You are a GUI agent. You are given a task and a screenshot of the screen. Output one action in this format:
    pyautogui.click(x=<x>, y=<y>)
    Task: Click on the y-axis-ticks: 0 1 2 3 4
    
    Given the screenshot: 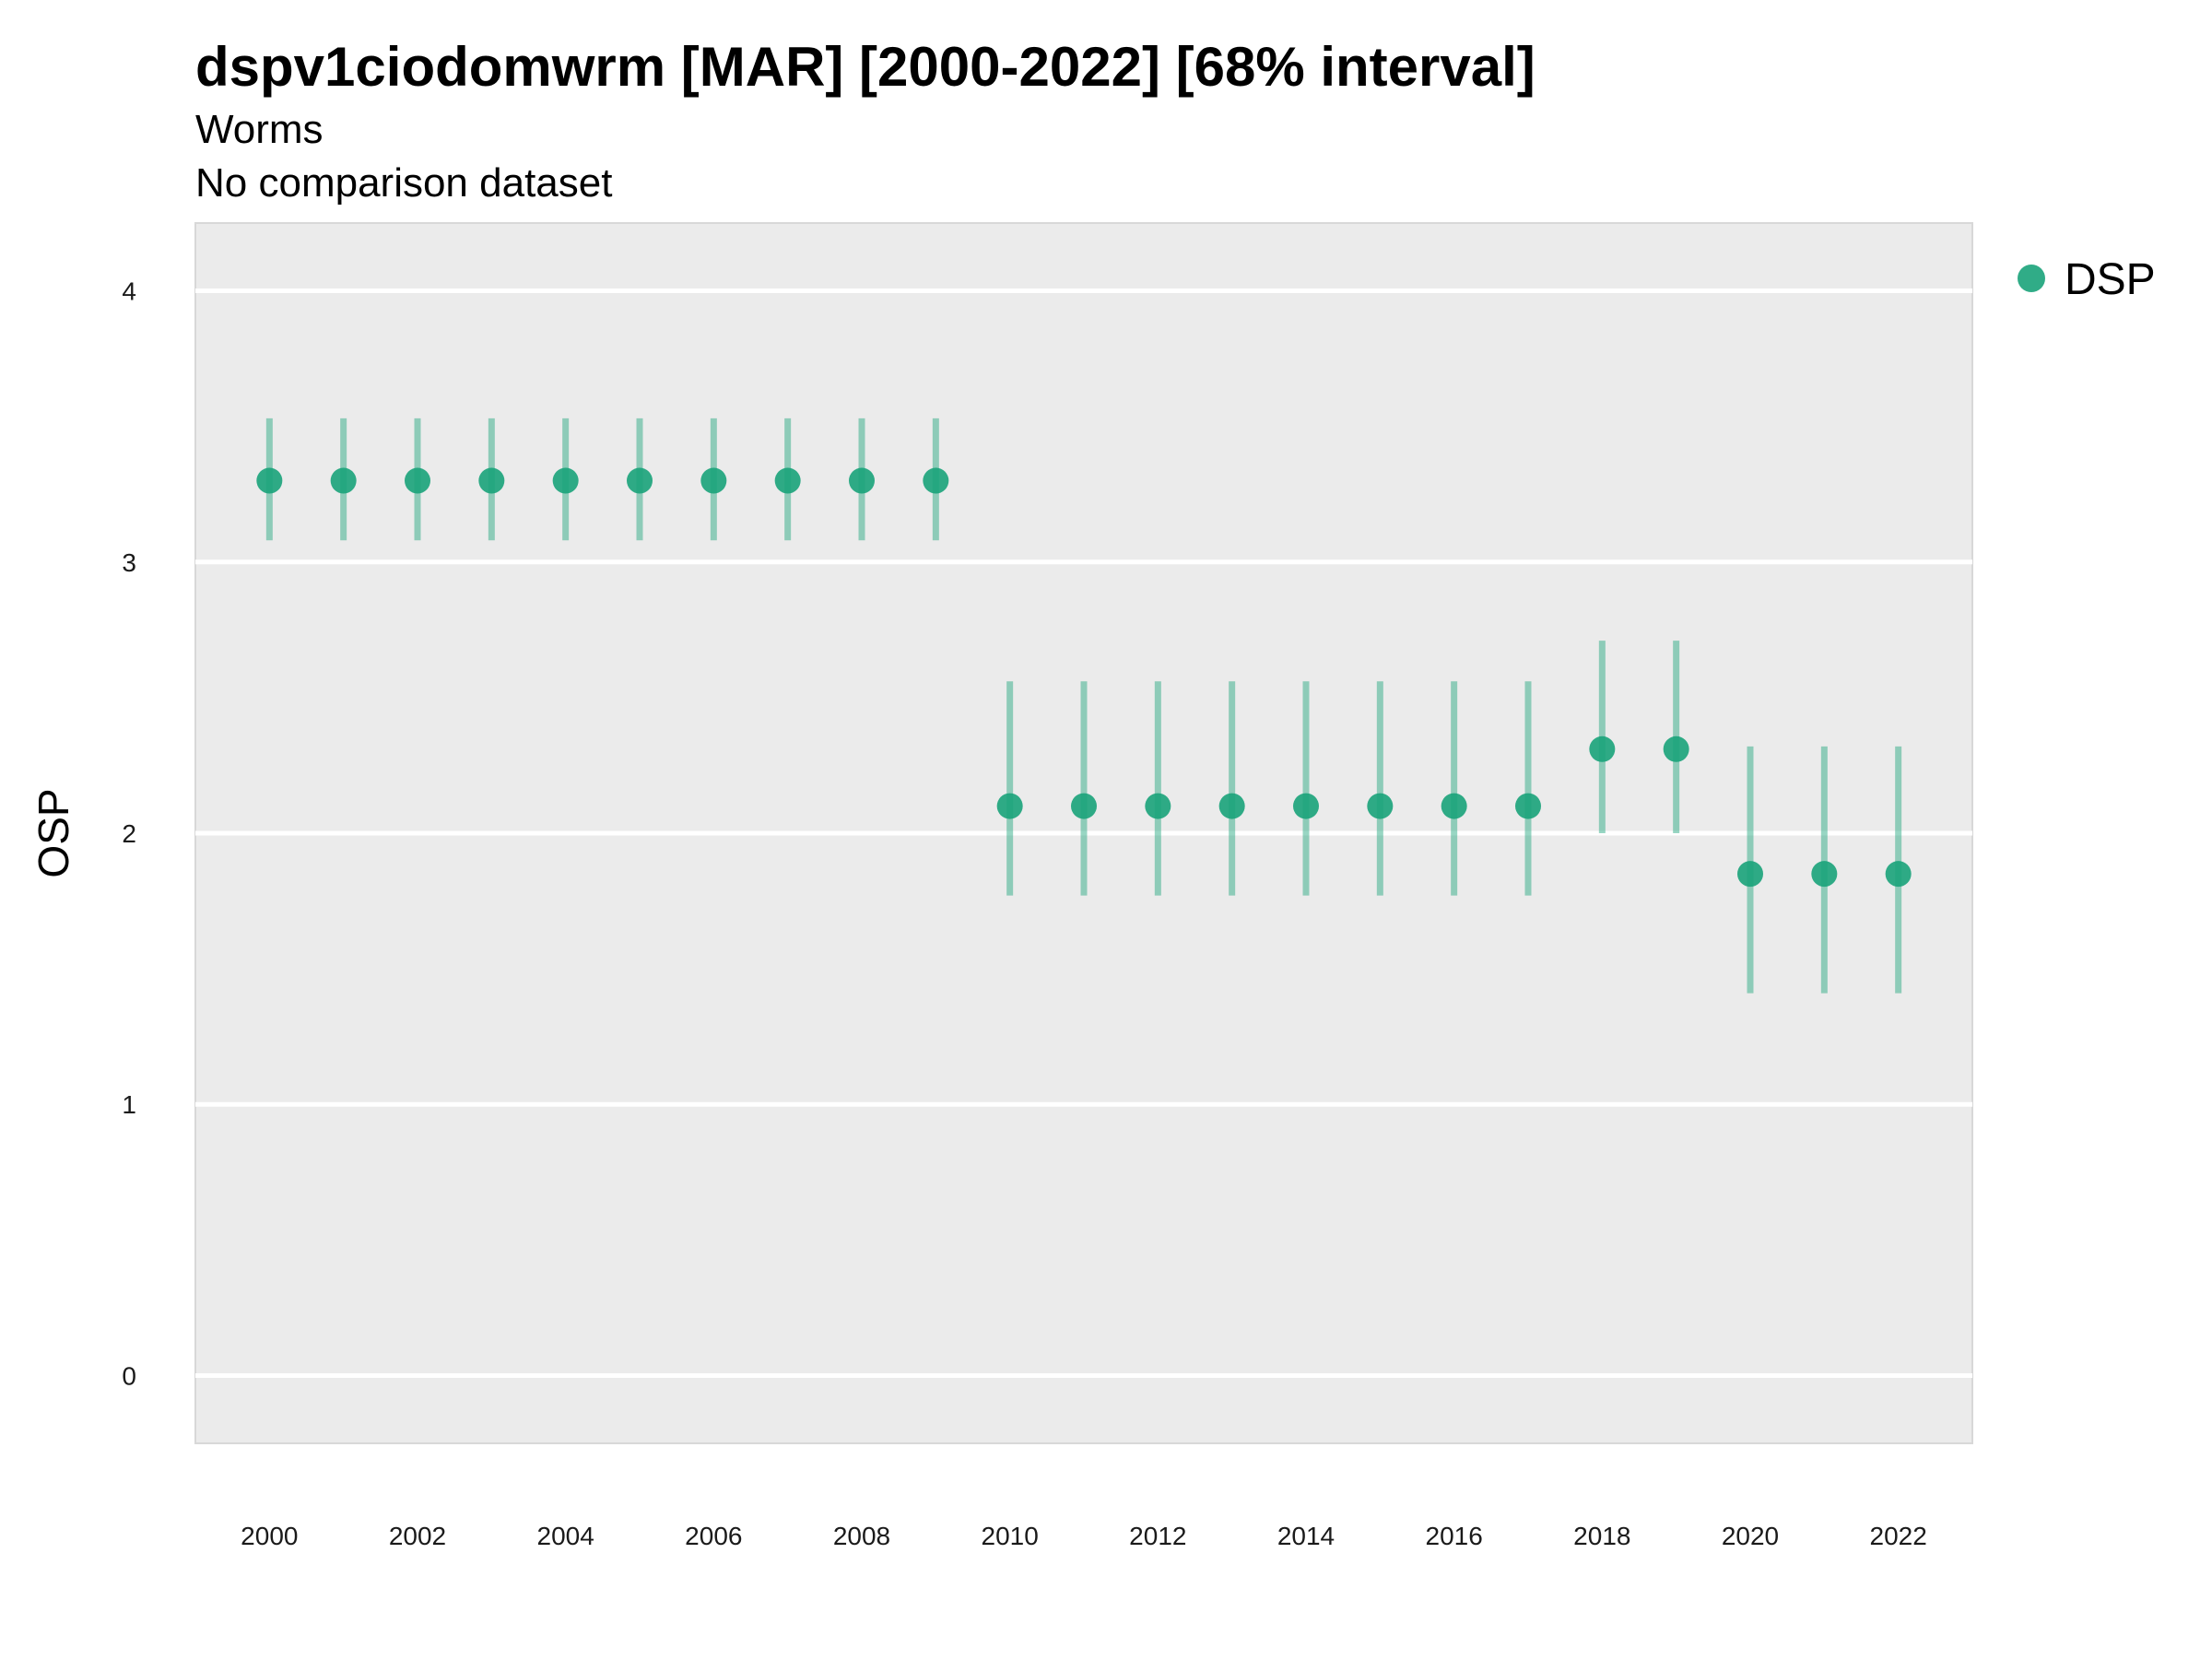 What is the action you would take?
    pyautogui.click(x=129, y=834)
    